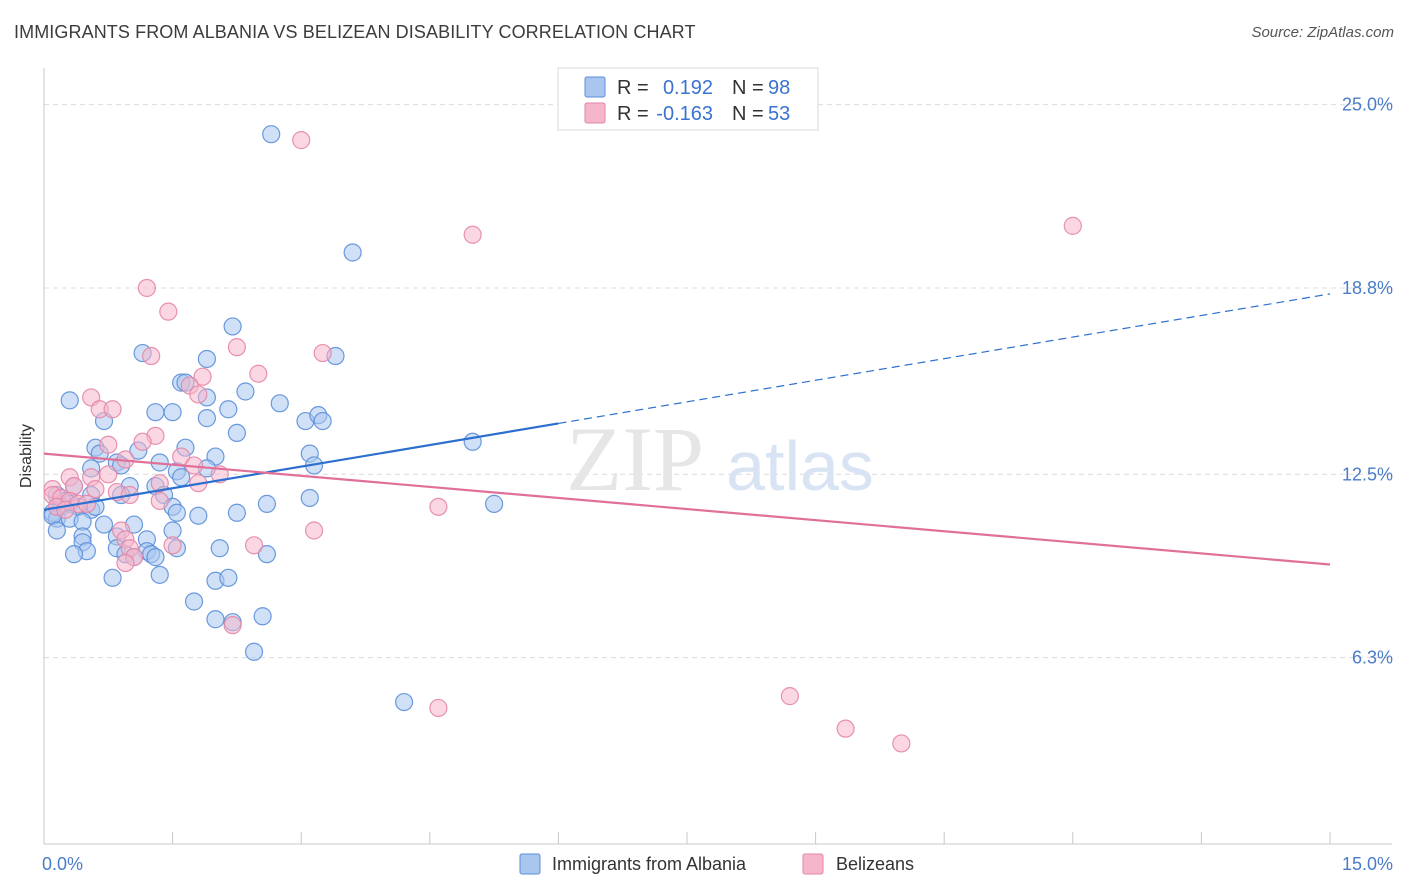 Image resolution: width=1406 pixels, height=892 pixels. I want to click on x-tick-label-min: 0.0%, so click(62, 864).